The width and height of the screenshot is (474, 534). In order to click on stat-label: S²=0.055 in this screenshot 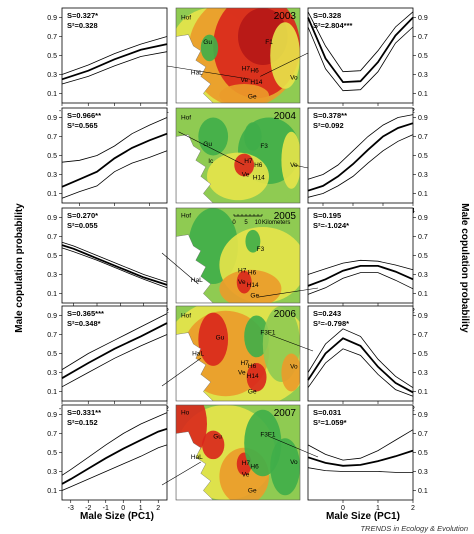, I will do `click(82, 225)`.